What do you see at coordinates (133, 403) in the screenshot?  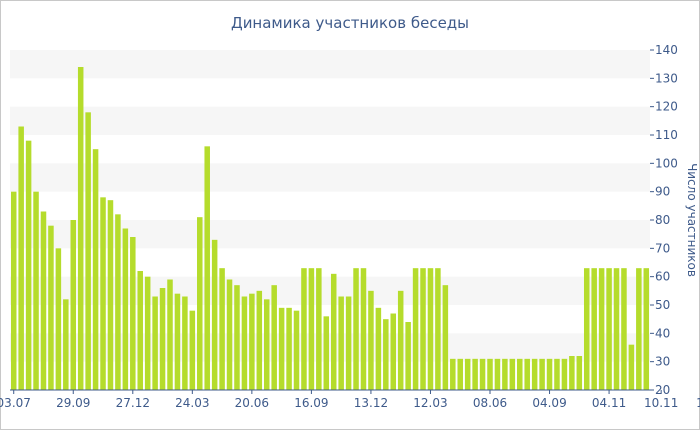 I see `x-tick-label: 27.12` at bounding box center [133, 403].